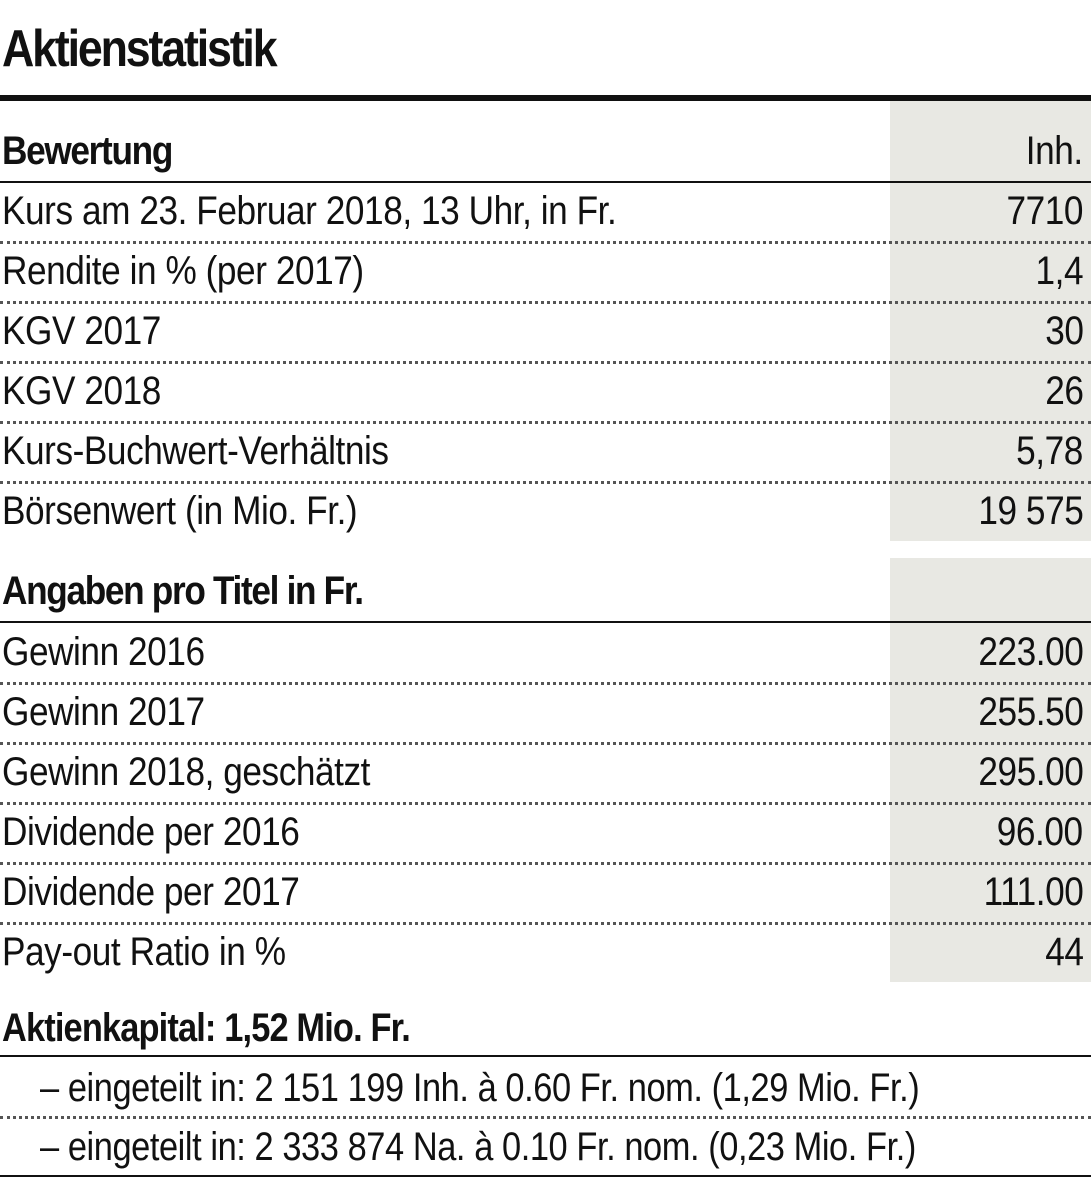  What do you see at coordinates (206, 1028) in the screenshot?
I see `section-title-aktienkapital: Aktienkapital: 1,52 Mio. Fr.` at bounding box center [206, 1028].